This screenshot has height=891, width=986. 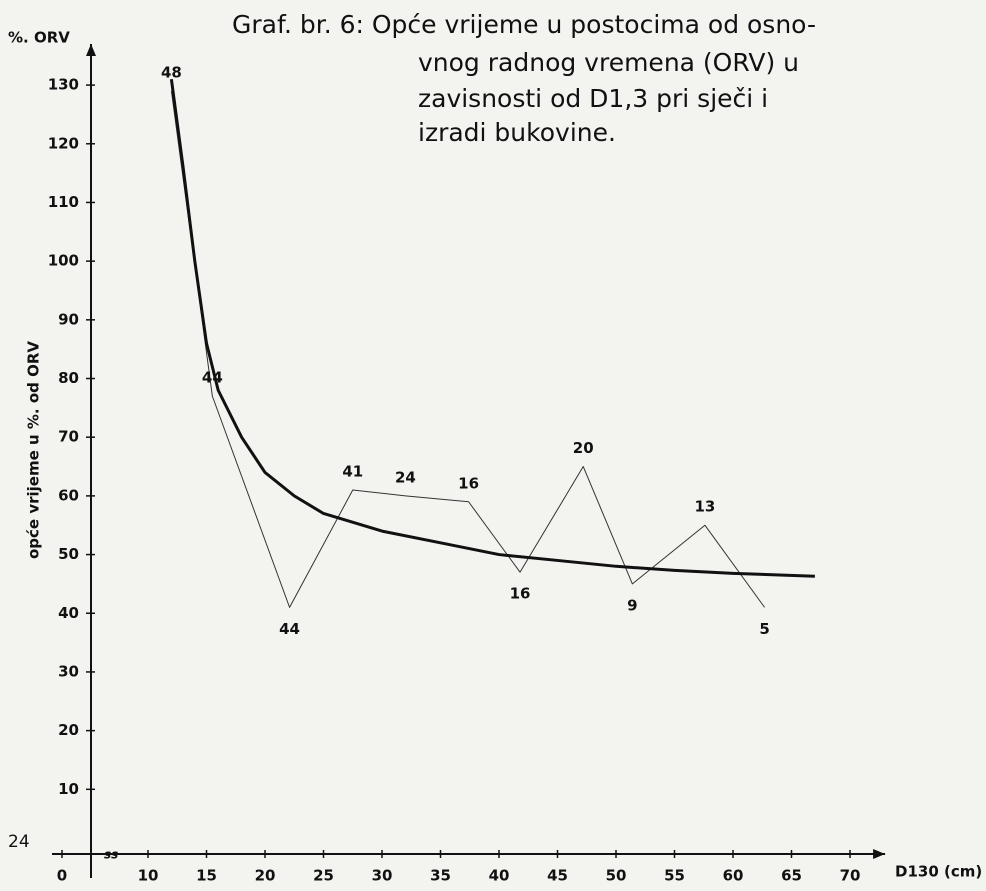 I want to click on y-tick-label: 90, so click(x=68, y=319).